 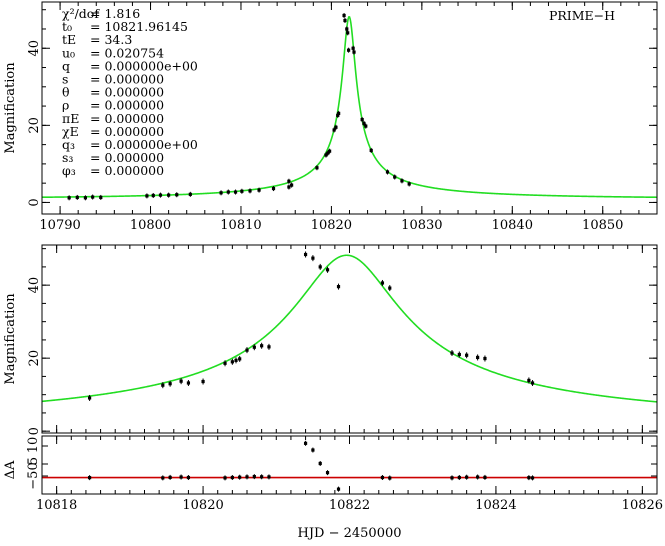 I want to click on top-ytick-label: 40, so click(x=34, y=48).